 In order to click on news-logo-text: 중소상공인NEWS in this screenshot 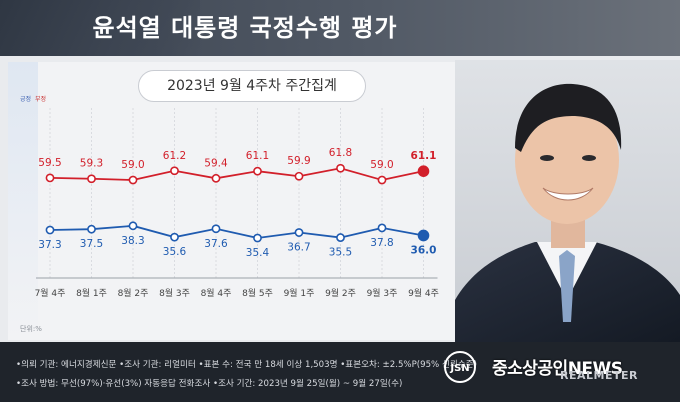, I will do `click(557, 369)`.